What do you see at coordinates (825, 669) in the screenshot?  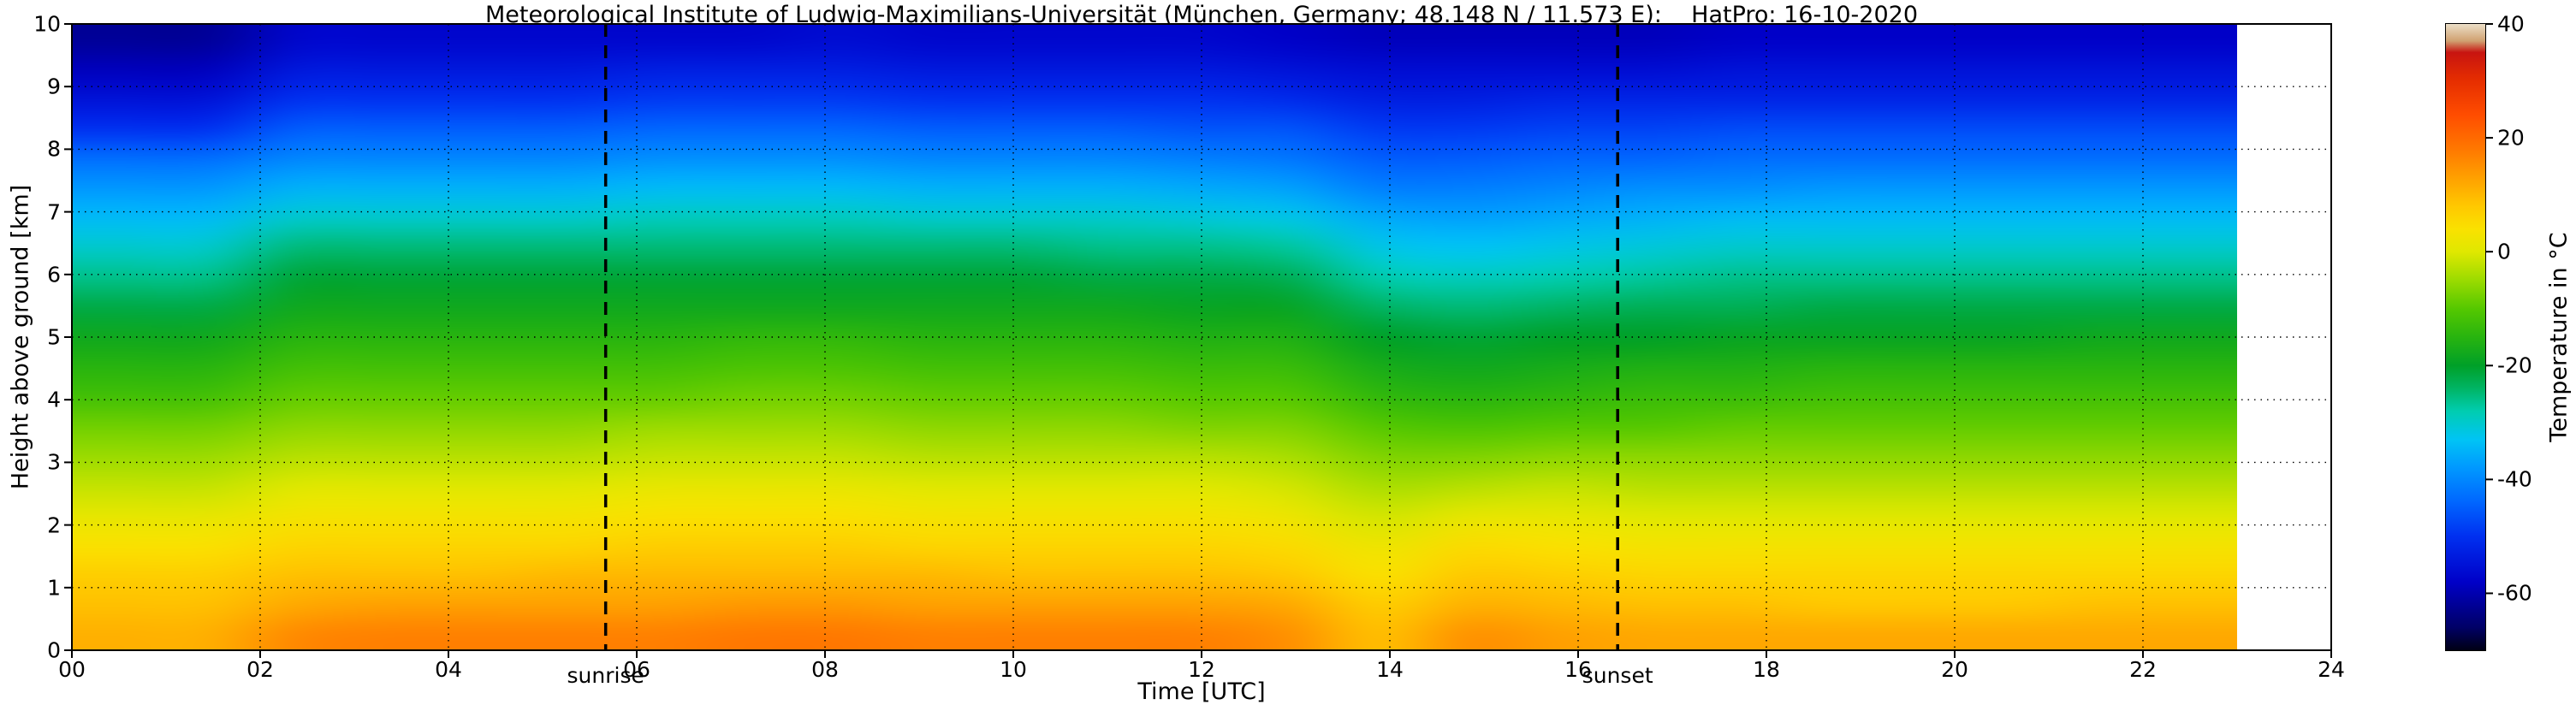 I see `x-tick-label: 08` at bounding box center [825, 669].